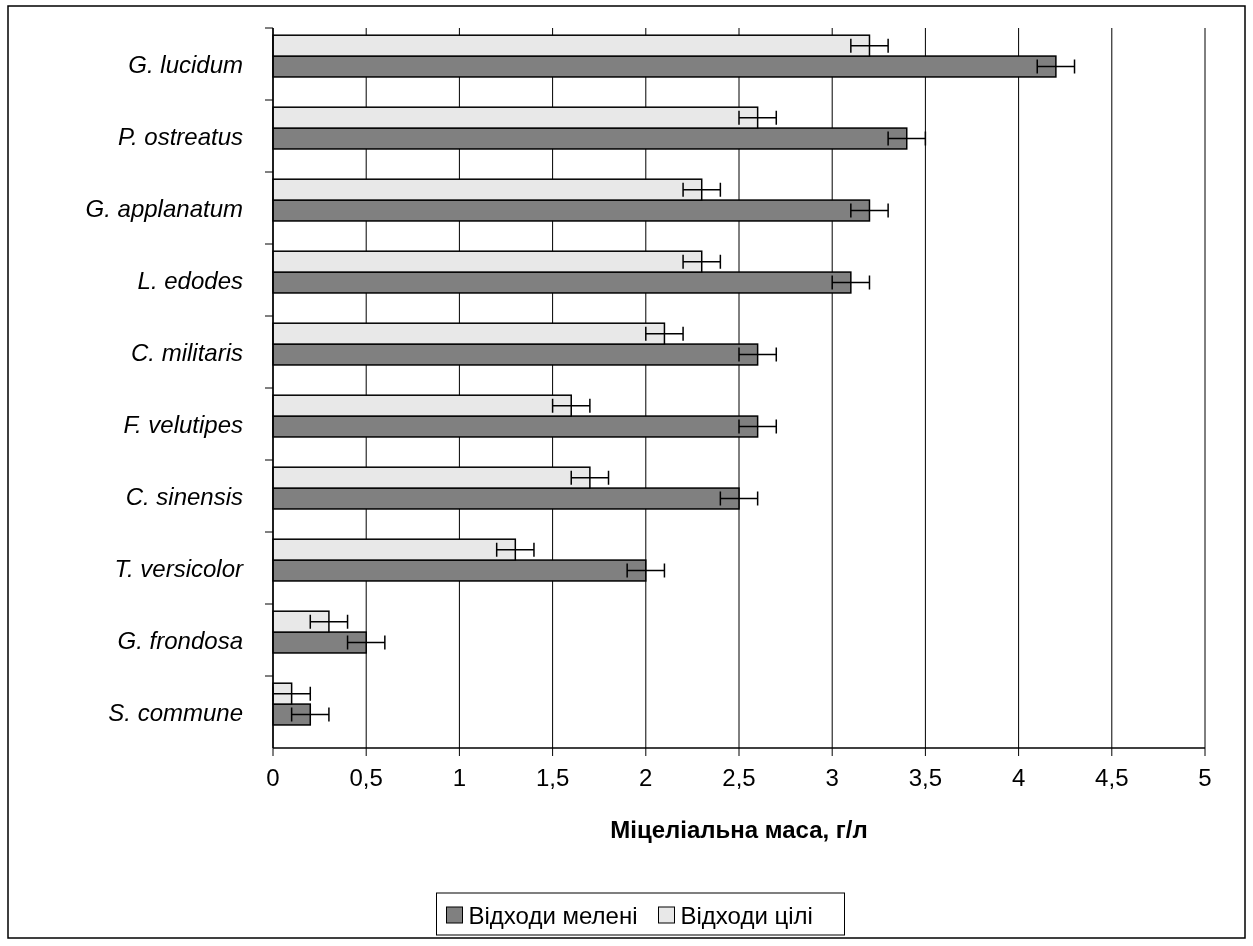 The height and width of the screenshot is (946, 1253). What do you see at coordinates (553, 915) in the screenshot?
I see `legend-label: Відходи мелені` at bounding box center [553, 915].